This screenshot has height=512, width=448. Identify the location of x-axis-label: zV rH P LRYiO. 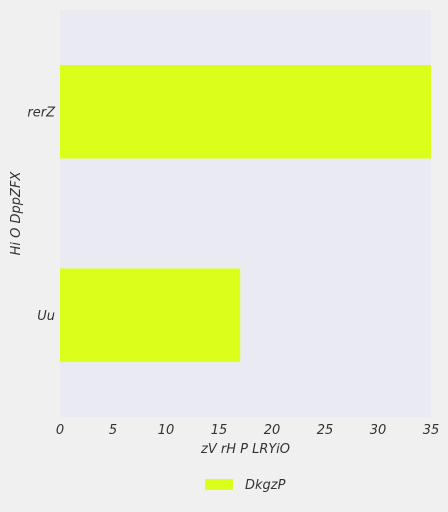
(245, 449).